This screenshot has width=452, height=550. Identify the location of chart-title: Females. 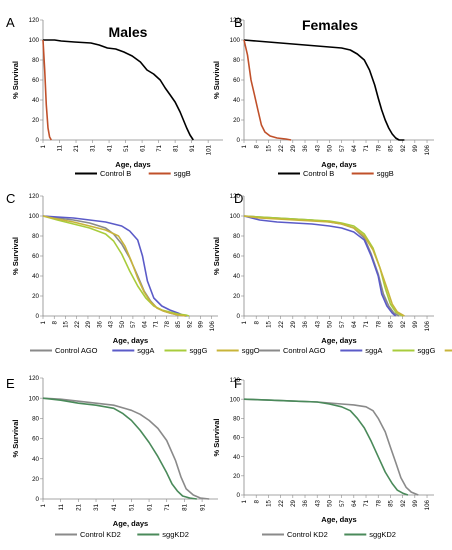
(330, 25).